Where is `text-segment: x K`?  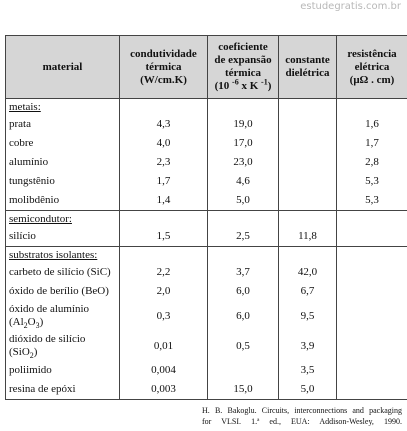 text-segment: x K is located at coordinates (250, 86).